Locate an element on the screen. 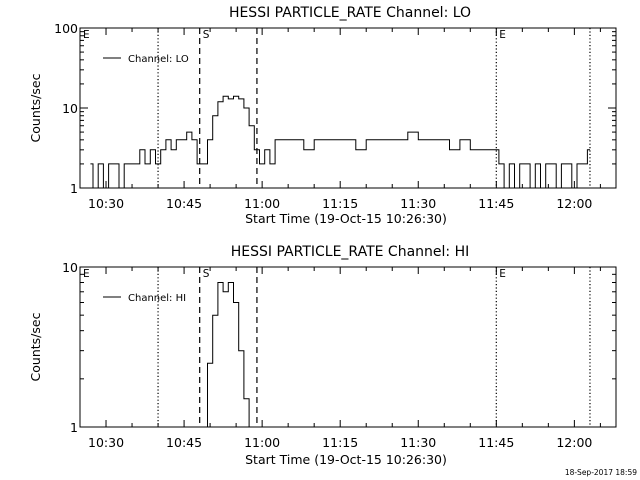 The image size is (640, 480). legend-entry: Channel: HI is located at coordinates (157, 298).